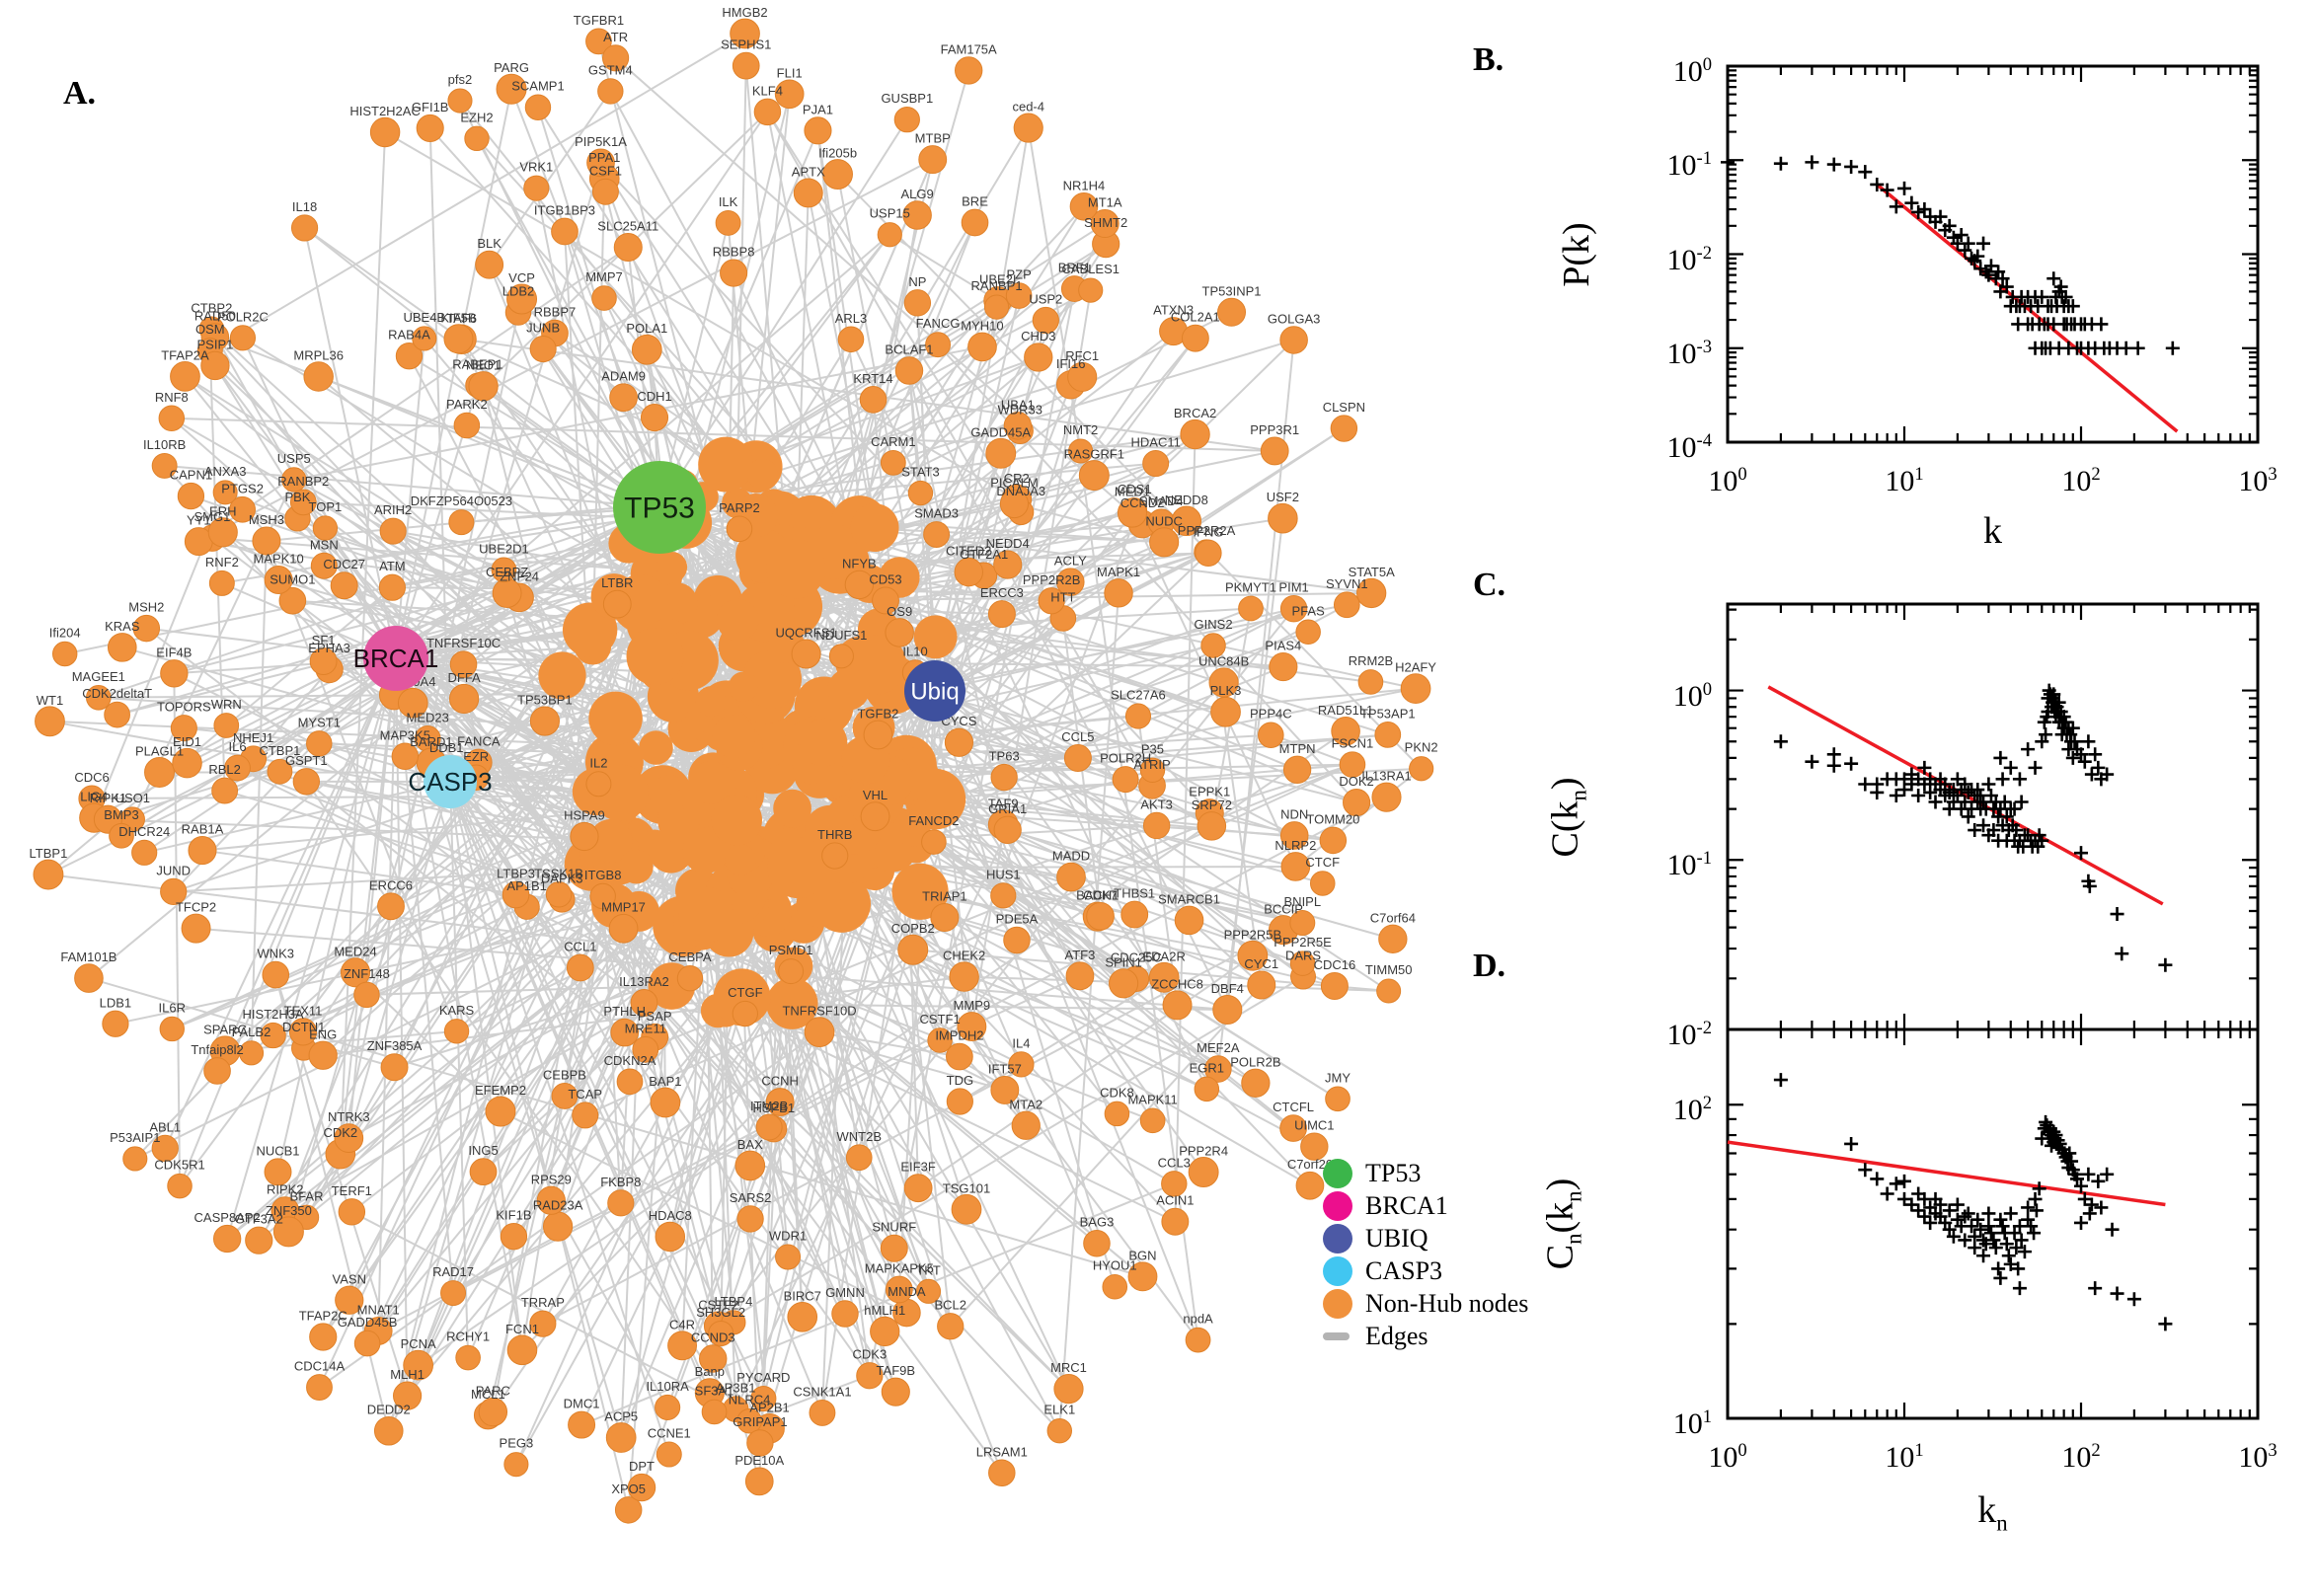  What do you see at coordinates (484, 364) in the screenshot?
I see `node-label: NEO1` at bounding box center [484, 364].